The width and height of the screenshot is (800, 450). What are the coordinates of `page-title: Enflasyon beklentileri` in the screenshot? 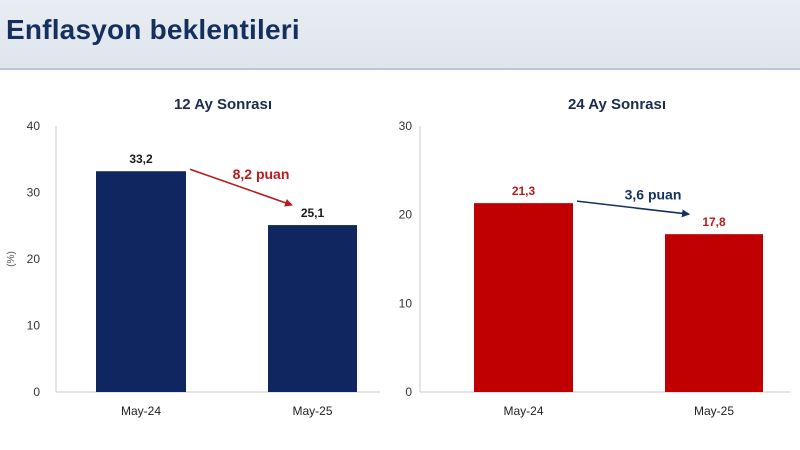 It's located at (153, 29).